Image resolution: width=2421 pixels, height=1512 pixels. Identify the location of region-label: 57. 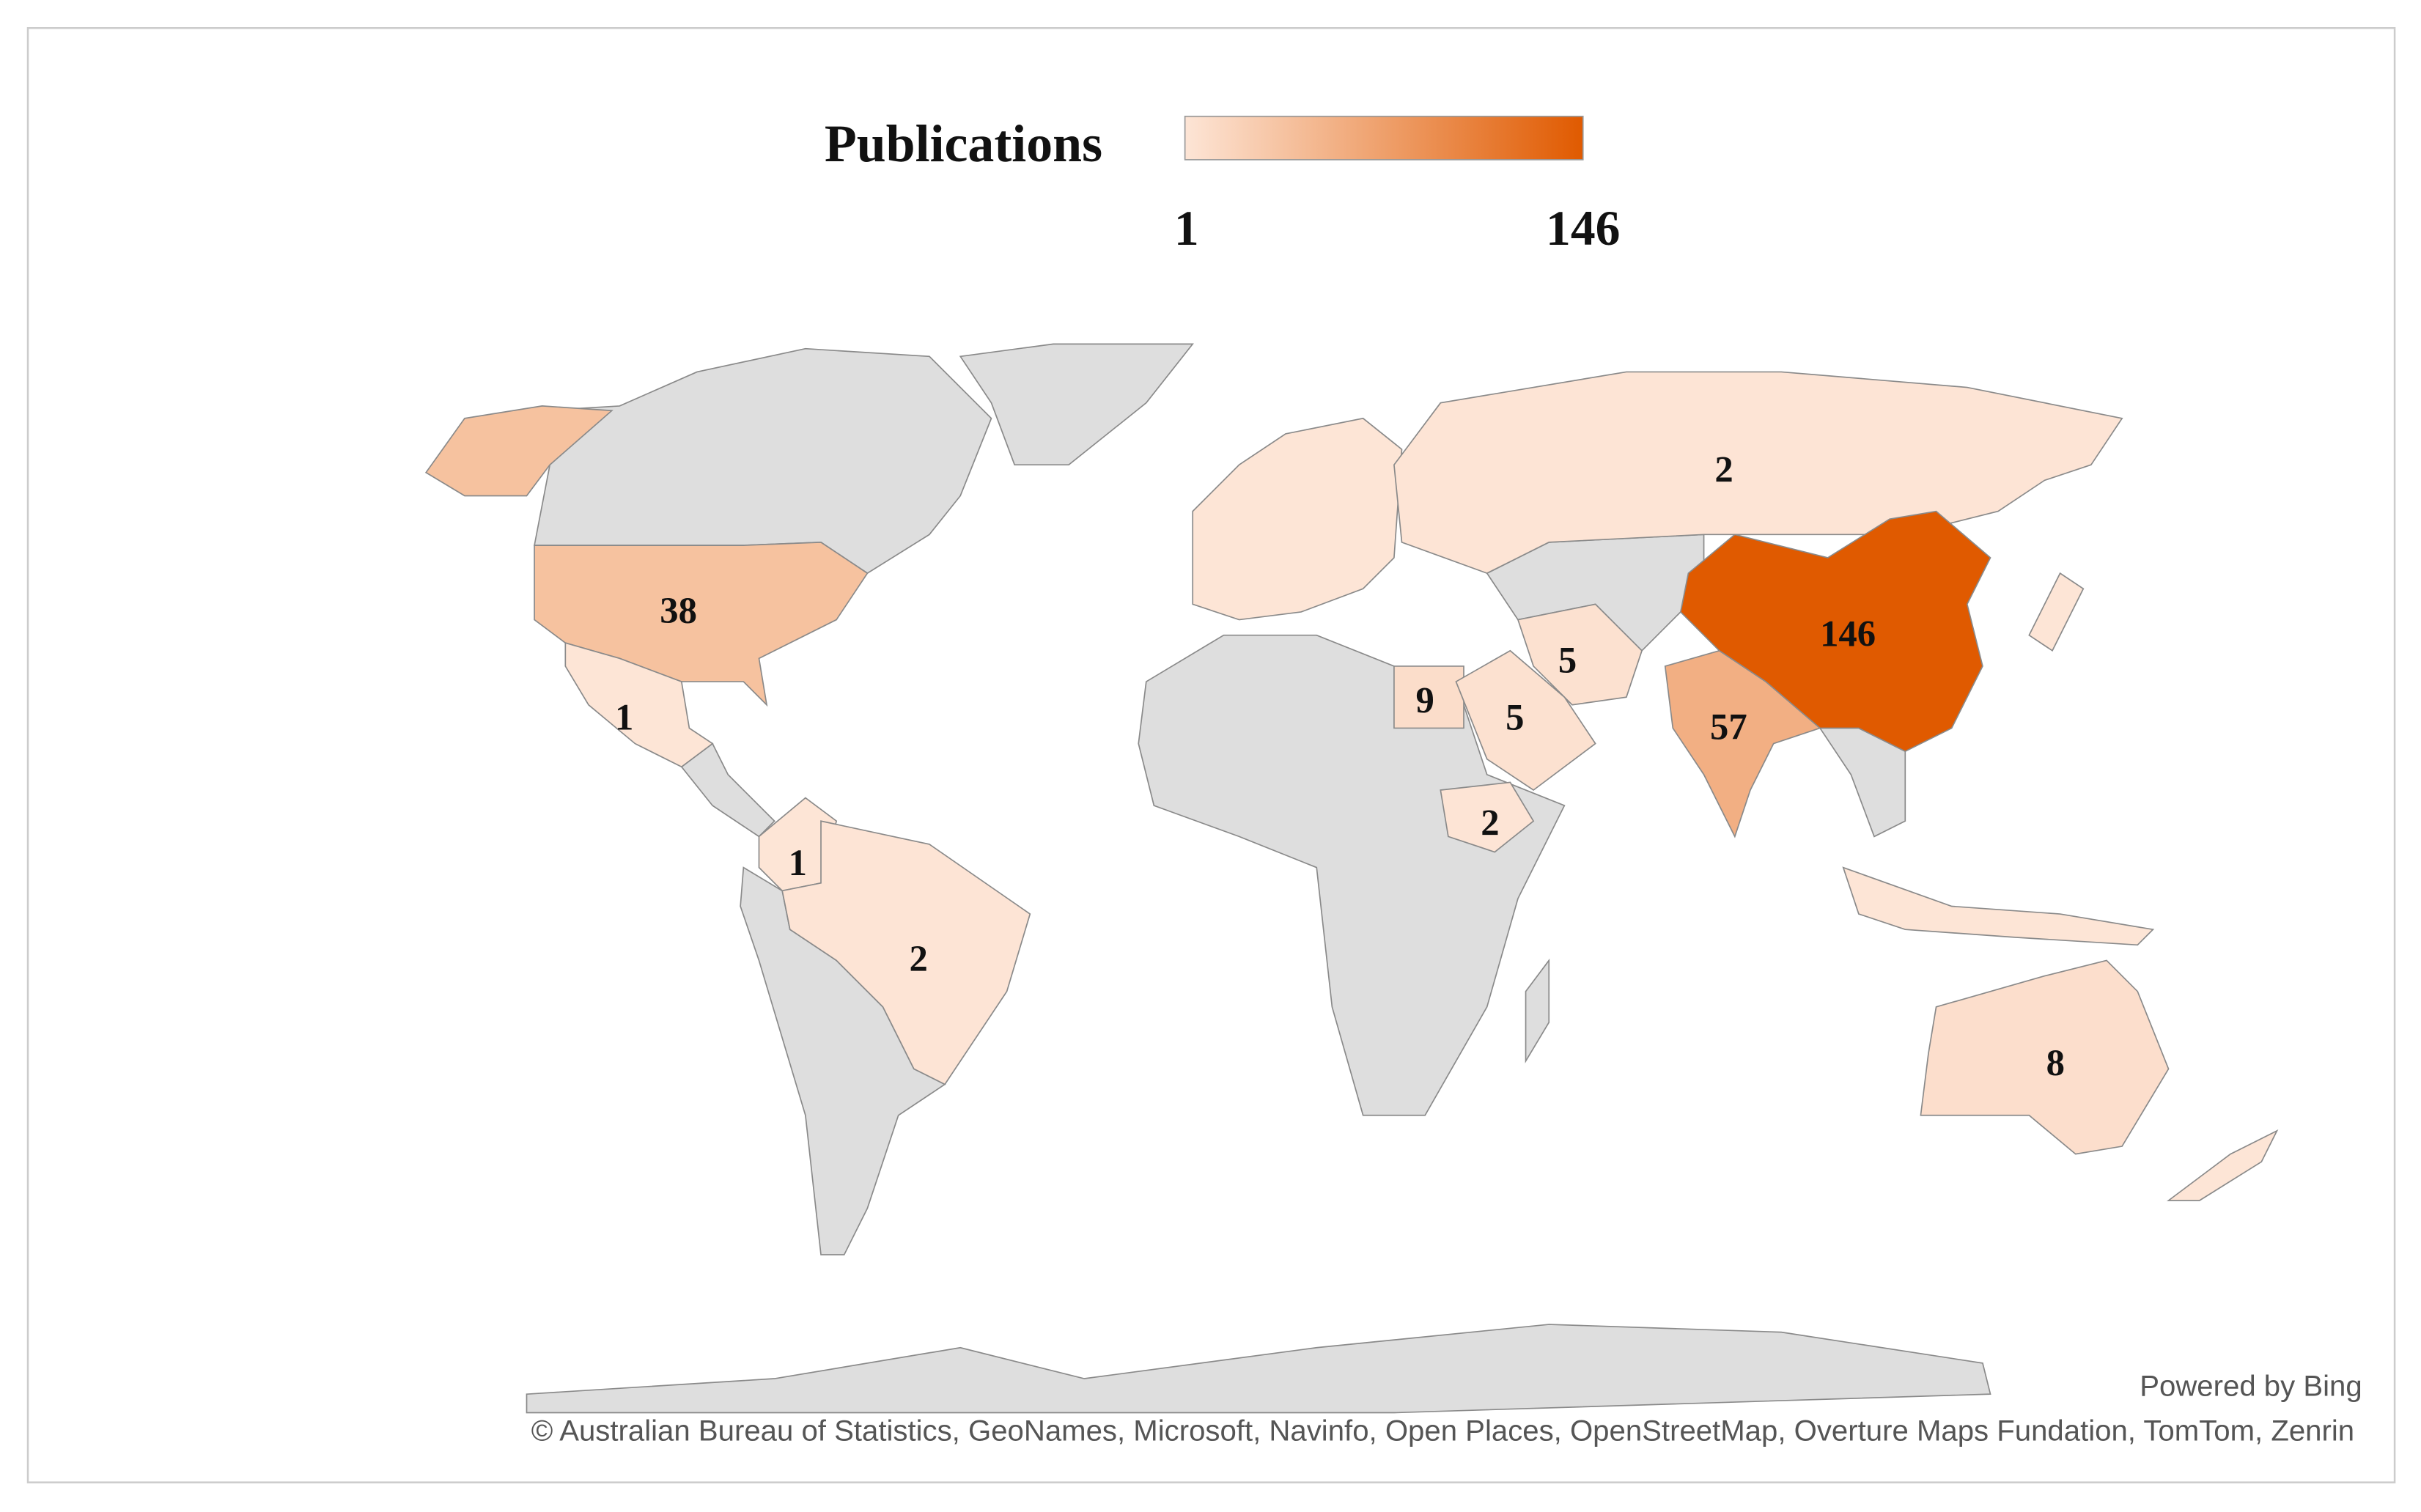
(1729, 726).